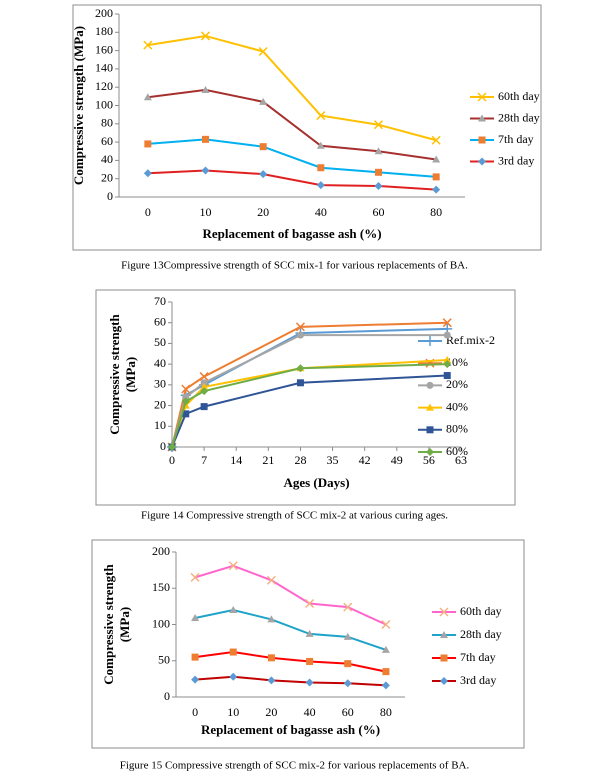 This screenshot has height=778, width=589. I want to click on y-tick-label: 120, so click(104, 86).